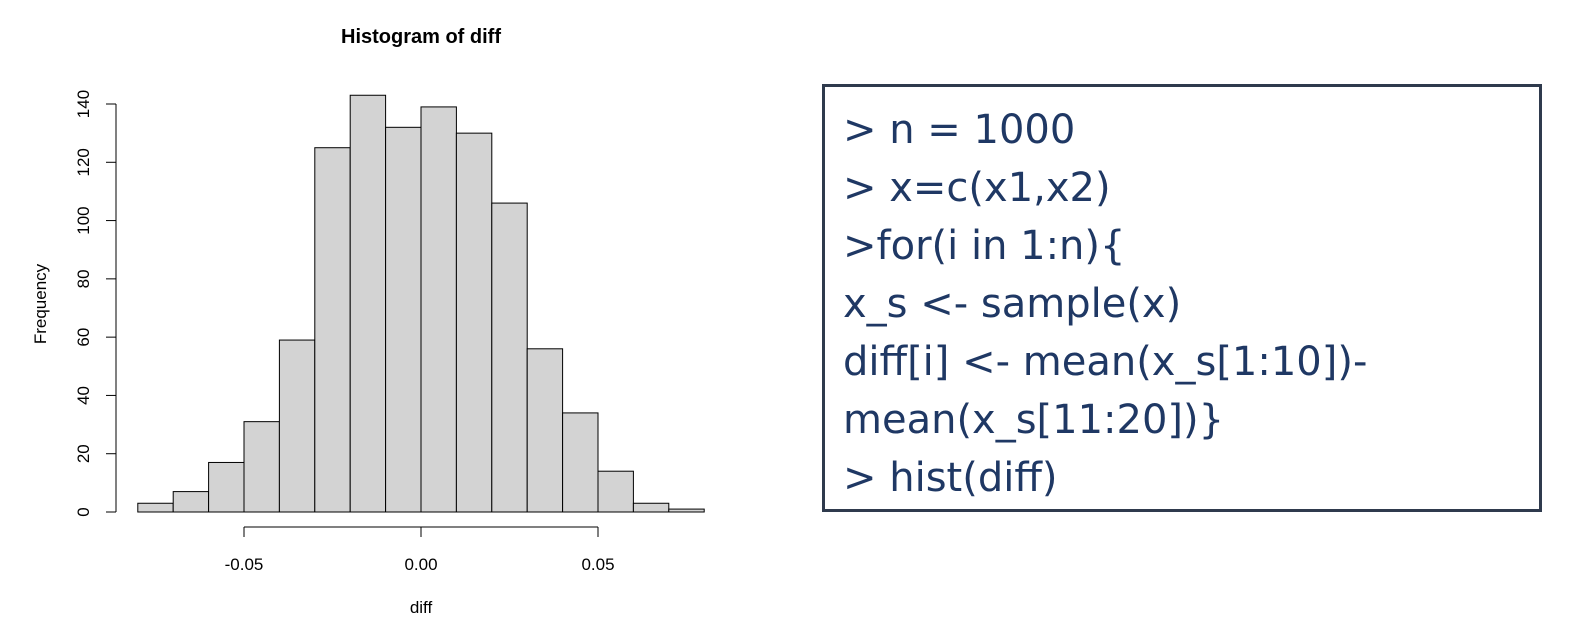 The image size is (1576, 624). I want to click on y-axis: 0 20 40 60 80 100 120 140, so click(95, 303).